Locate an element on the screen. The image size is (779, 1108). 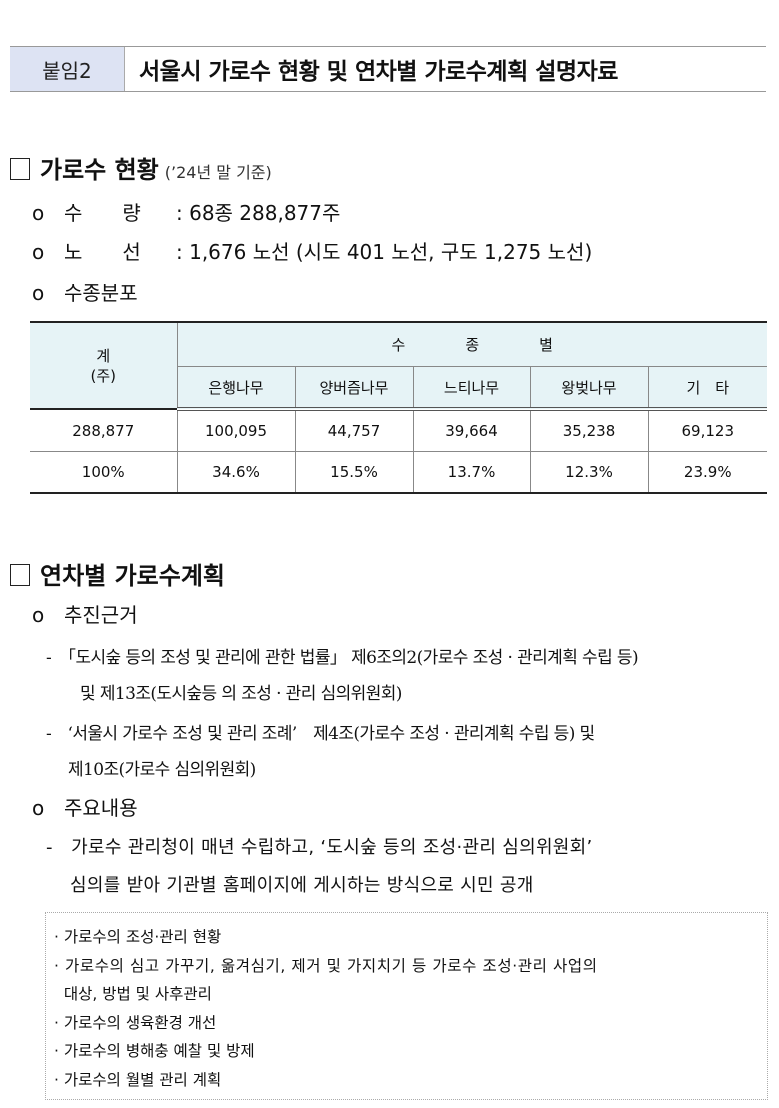
item-quantity: o 수 량 : 68종 288,877주 is located at coordinates (186, 211).